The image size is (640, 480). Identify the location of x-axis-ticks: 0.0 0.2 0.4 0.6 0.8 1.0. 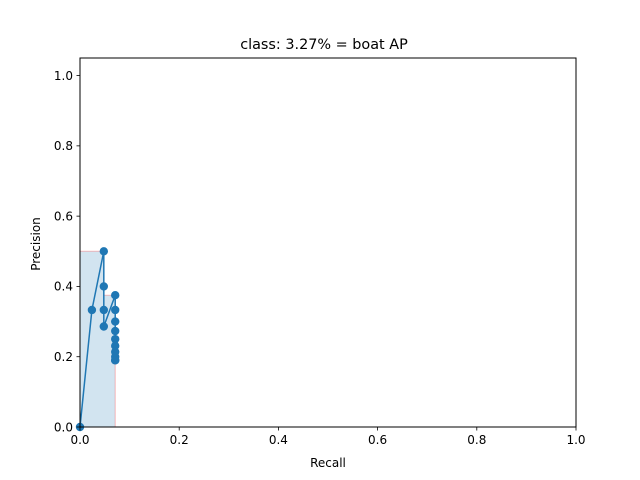
(328, 437).